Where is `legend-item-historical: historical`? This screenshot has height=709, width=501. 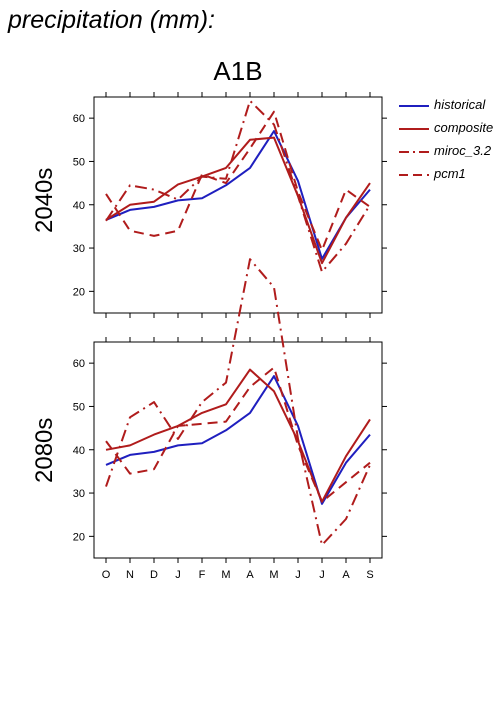
legend-item-historical: historical is located at coordinates (449, 107).